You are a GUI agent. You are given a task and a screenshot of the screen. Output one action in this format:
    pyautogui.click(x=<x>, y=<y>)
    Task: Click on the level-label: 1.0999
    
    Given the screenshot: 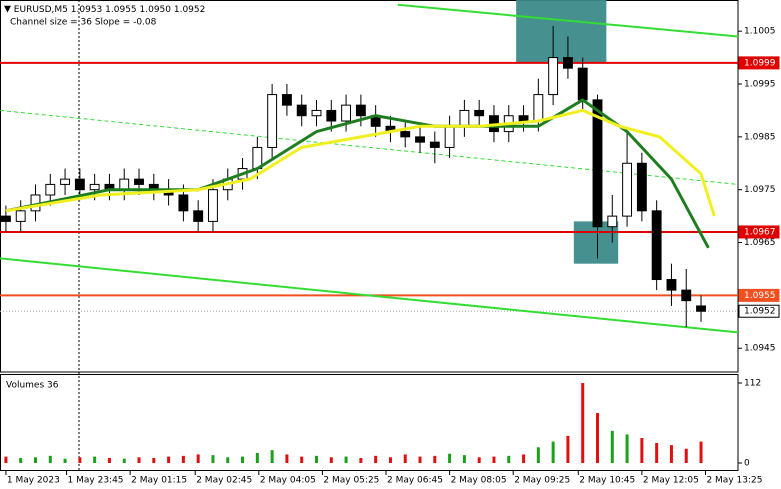 What is the action you would take?
    pyautogui.click(x=760, y=63)
    